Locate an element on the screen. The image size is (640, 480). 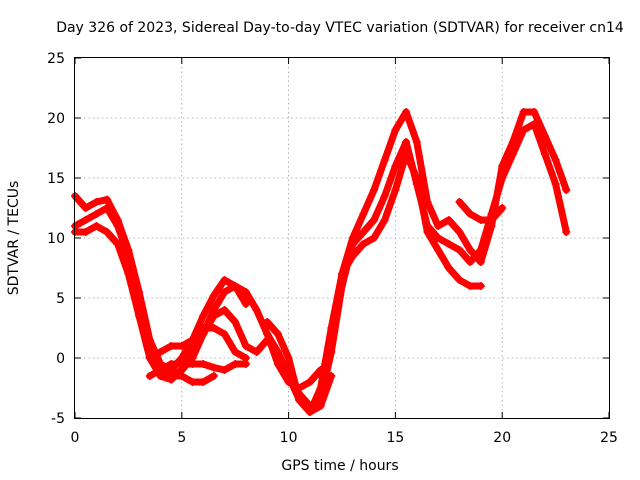
y-tick-label: 15 is located at coordinates (56, 179).